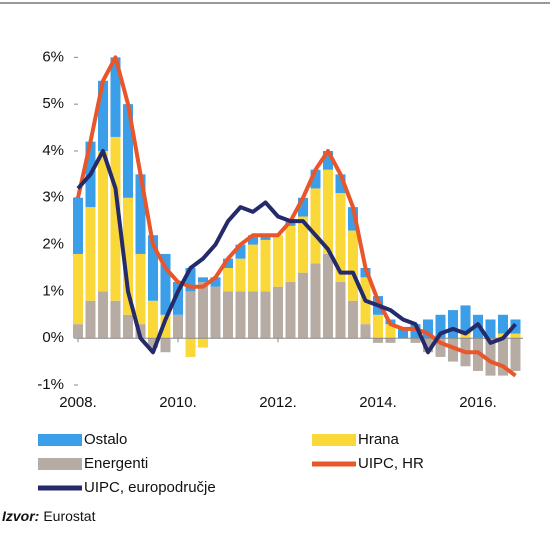 The image size is (550, 533). Describe the element at coordinates (78, 402) in the screenshot. I see `x-tick-label: 2008.` at that location.